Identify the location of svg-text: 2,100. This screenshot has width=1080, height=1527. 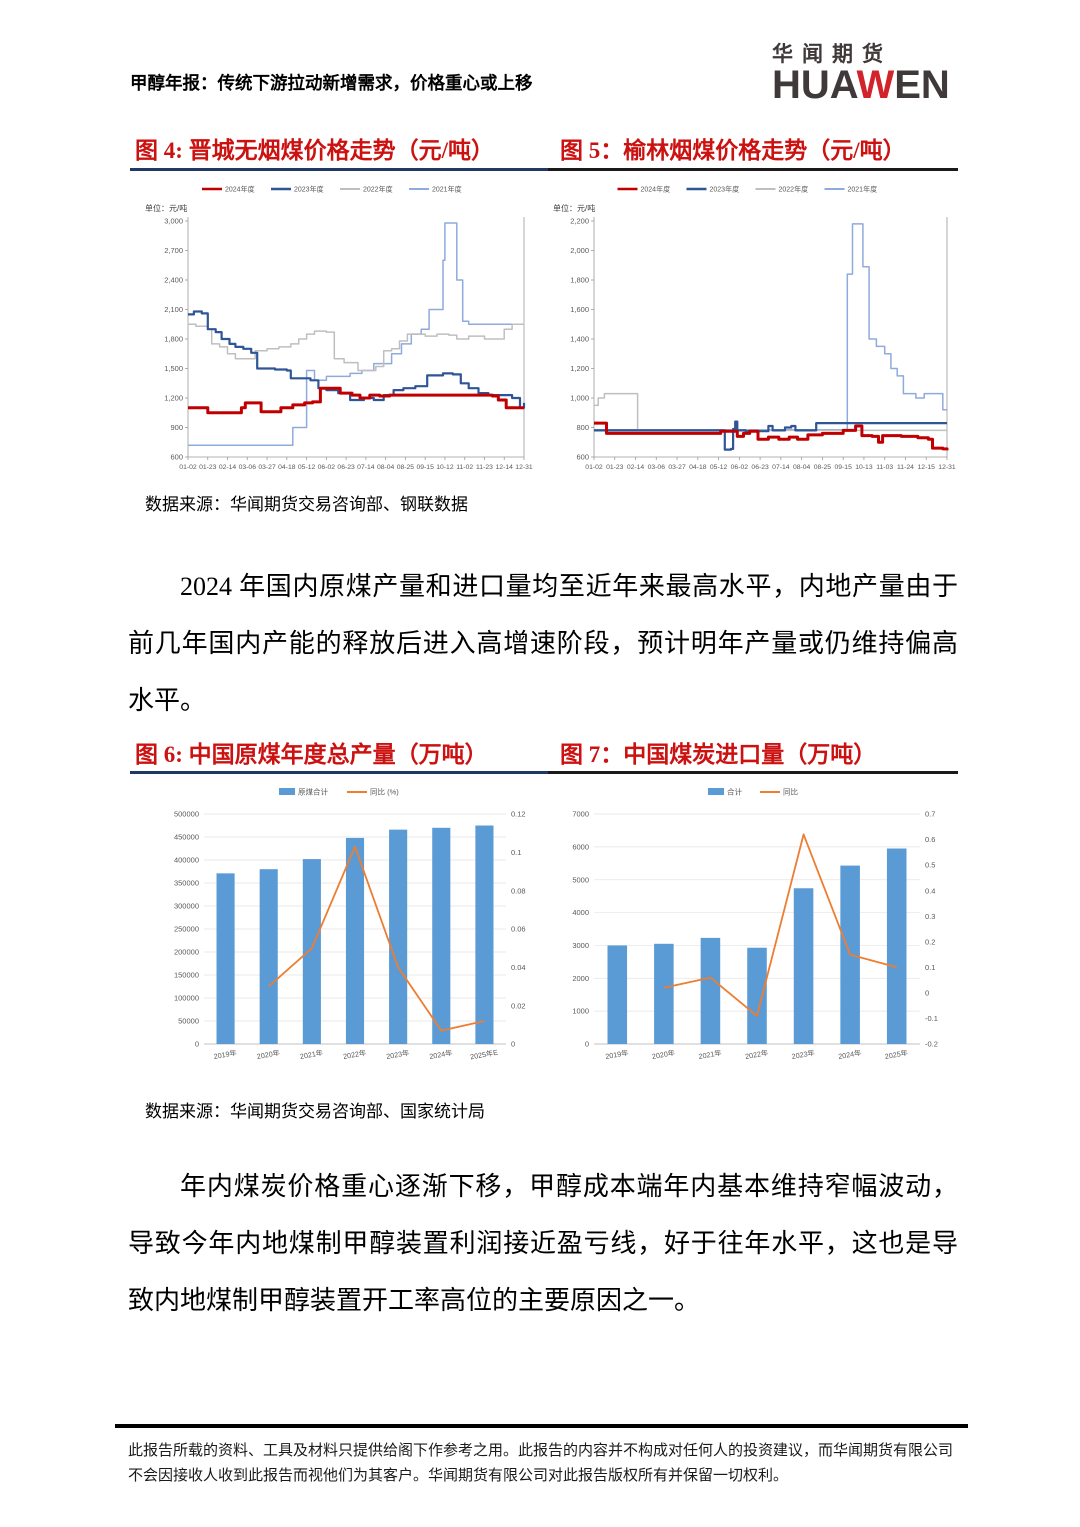
(173, 309).